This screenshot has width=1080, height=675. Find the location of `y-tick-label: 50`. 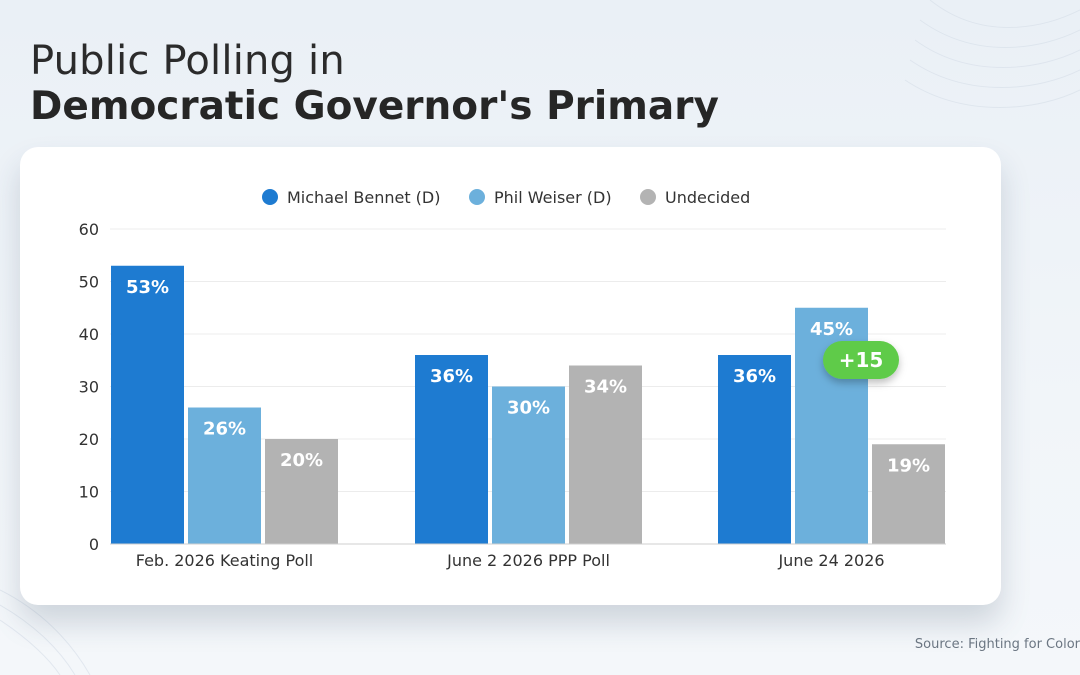

y-tick-label: 50 is located at coordinates (89, 282).